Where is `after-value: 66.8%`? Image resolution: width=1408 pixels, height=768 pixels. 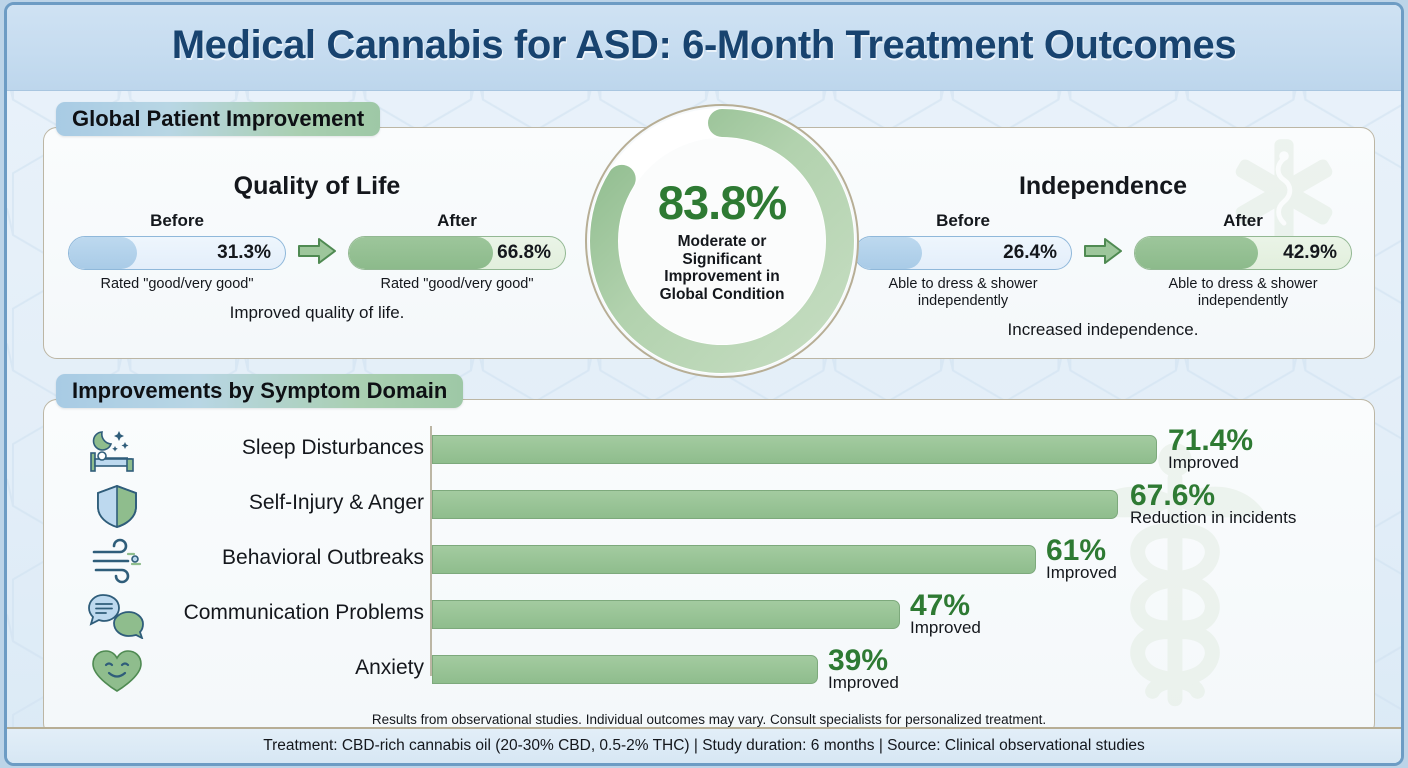
after-value: 66.8% is located at coordinates (524, 252).